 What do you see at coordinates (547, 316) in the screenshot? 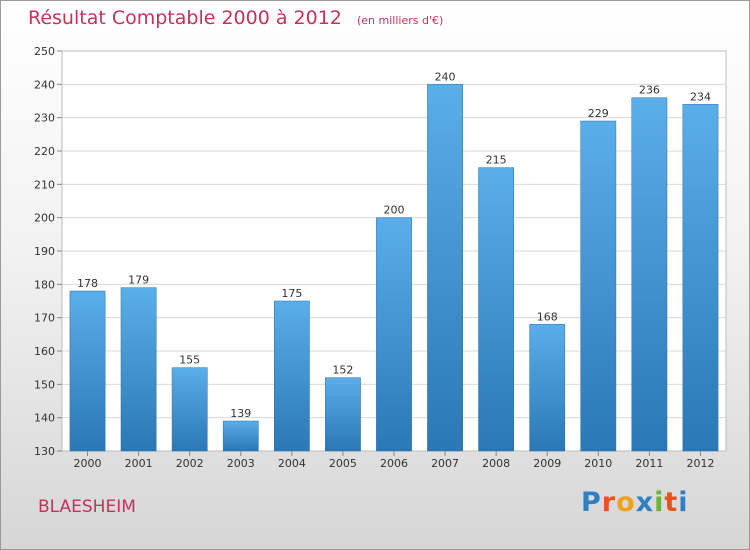
I see `bar-value-label: 168` at bounding box center [547, 316].